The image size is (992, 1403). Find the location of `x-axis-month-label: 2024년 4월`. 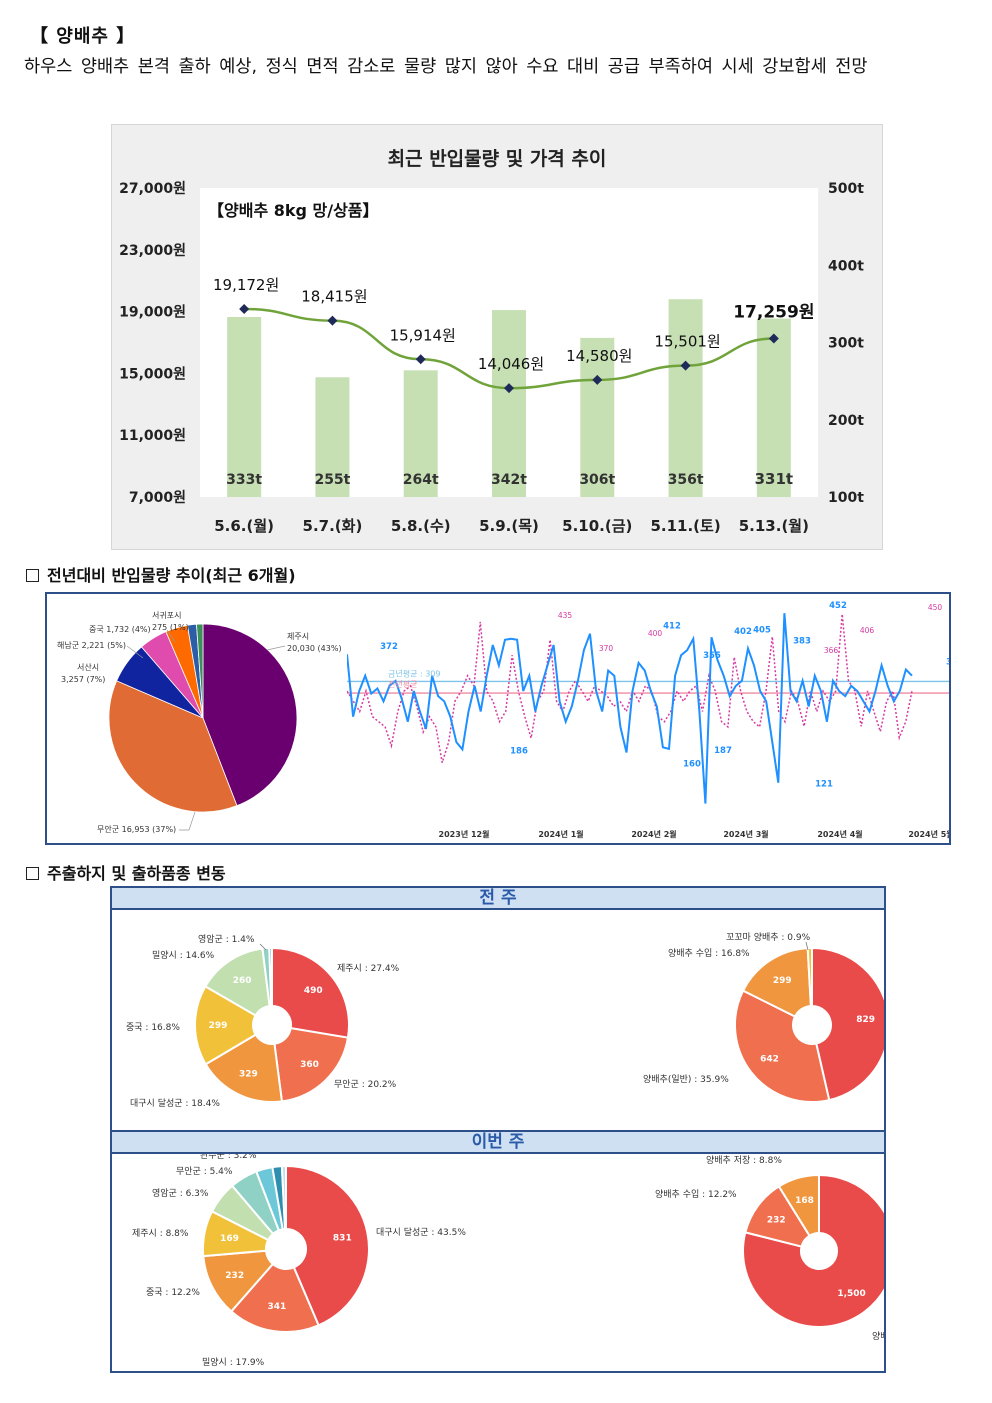

x-axis-month-label: 2024년 4월 is located at coordinates (839, 834).